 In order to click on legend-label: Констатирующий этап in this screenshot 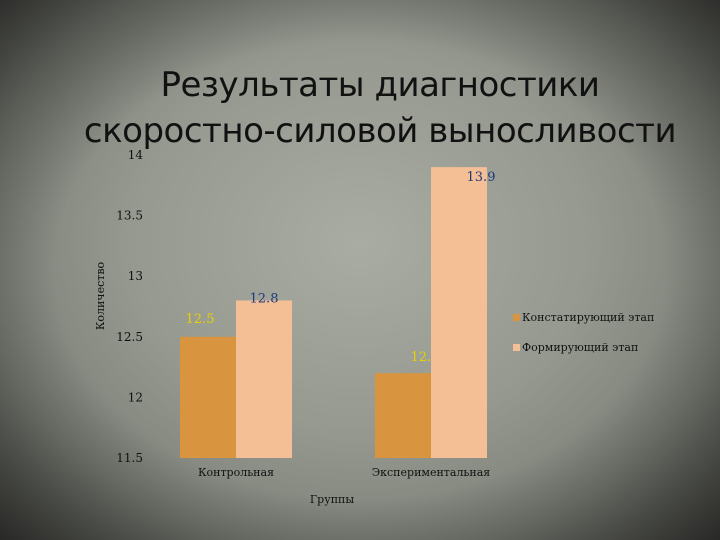, I will do `click(588, 317)`.